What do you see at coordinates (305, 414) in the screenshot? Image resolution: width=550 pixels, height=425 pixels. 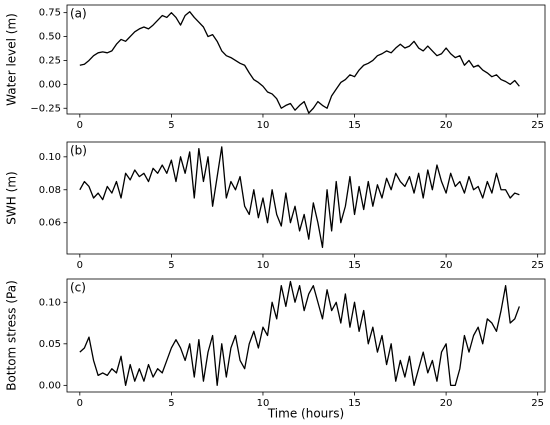 I see `x-axis-label: Time (hours)` at bounding box center [305, 414].